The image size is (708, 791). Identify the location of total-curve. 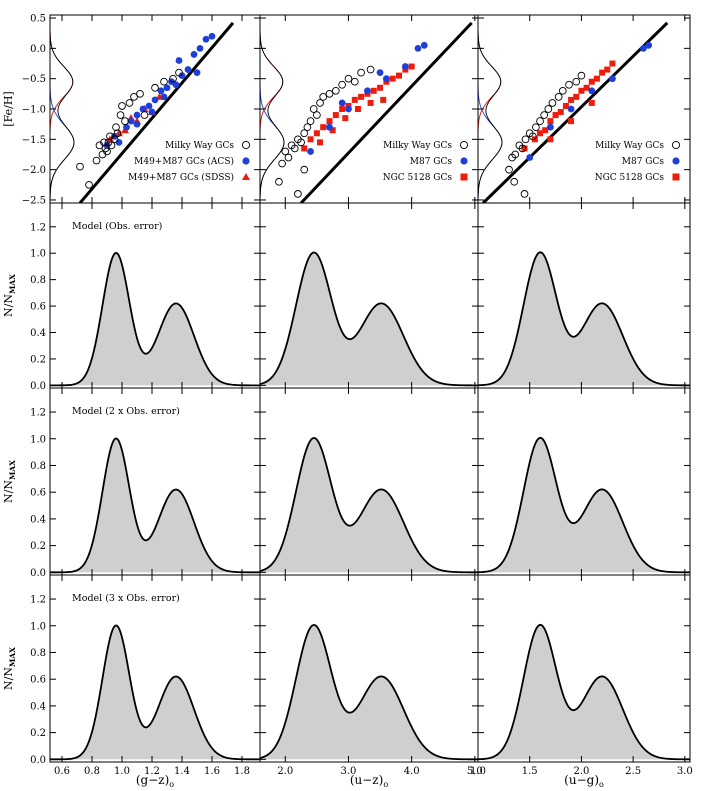
(272, 109).